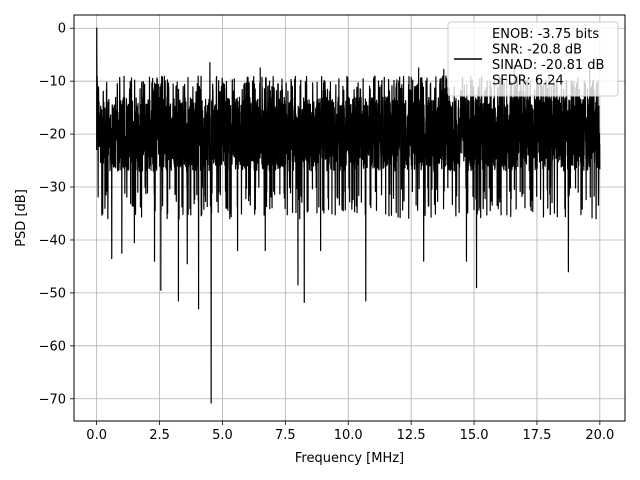  What do you see at coordinates (159, 435) in the screenshot?
I see `x-tick-label-1: 2.5` at bounding box center [159, 435].